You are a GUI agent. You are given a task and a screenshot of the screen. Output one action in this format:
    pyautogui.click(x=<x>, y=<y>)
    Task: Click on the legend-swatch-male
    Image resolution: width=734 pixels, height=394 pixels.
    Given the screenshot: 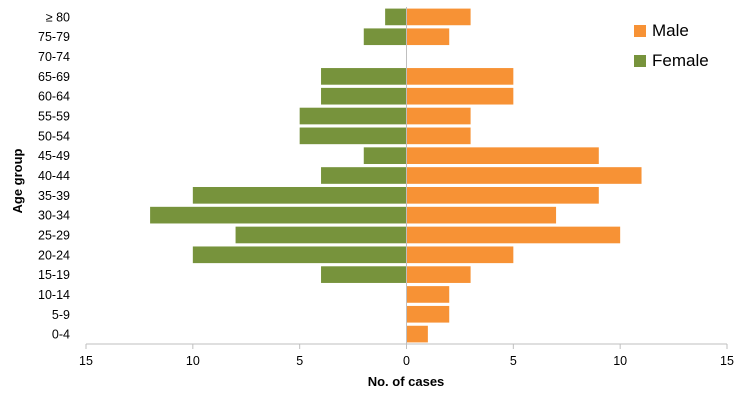 What is the action you would take?
    pyautogui.click(x=640, y=31)
    